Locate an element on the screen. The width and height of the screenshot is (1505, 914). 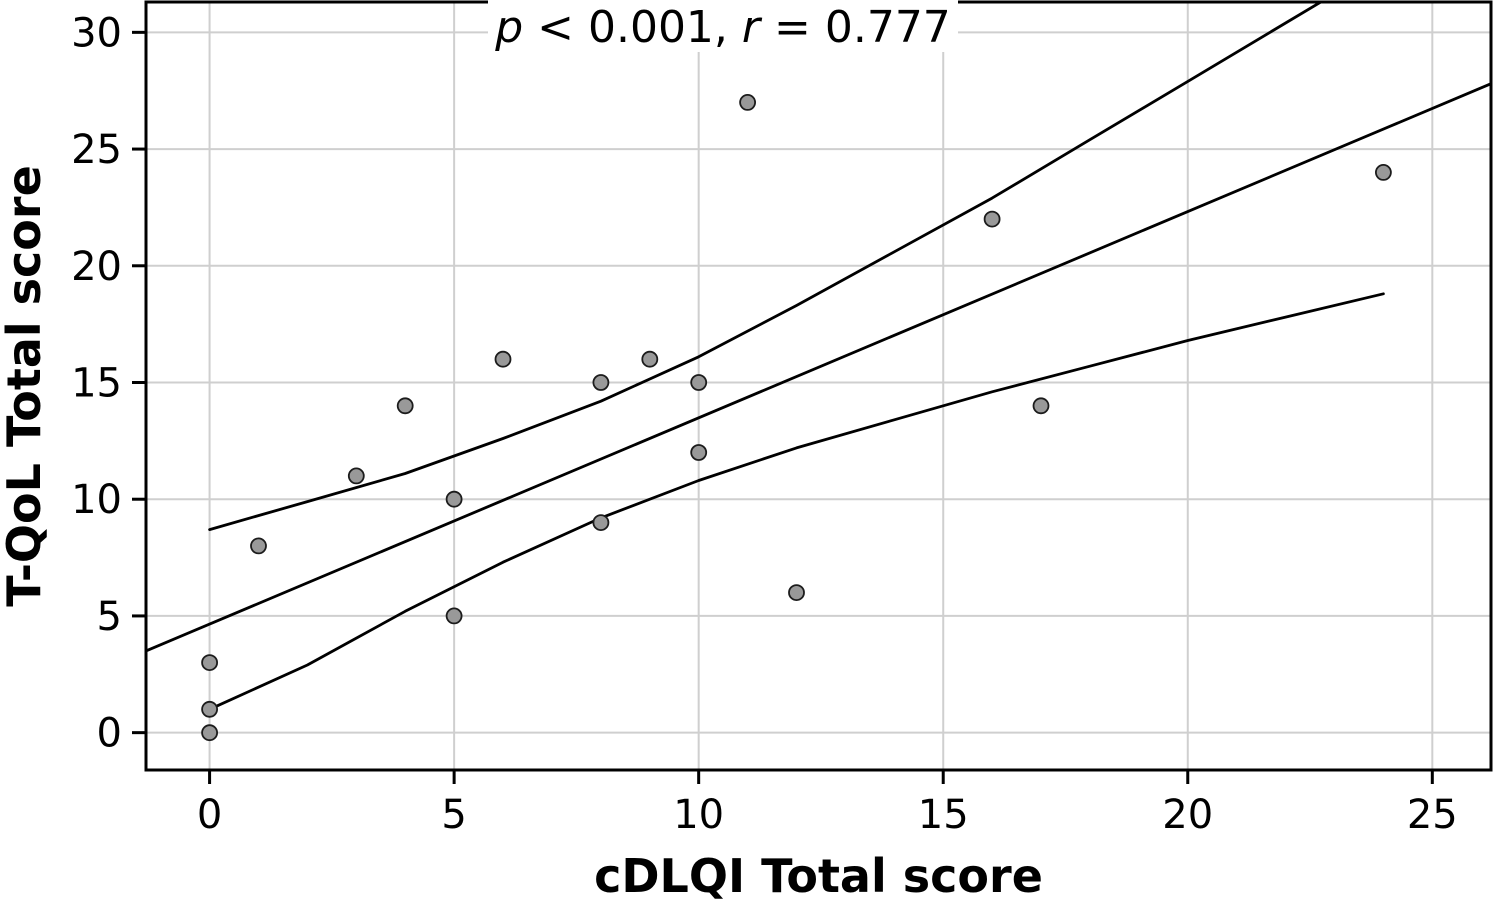
x-tick-label: 15 is located at coordinates (943, 815).